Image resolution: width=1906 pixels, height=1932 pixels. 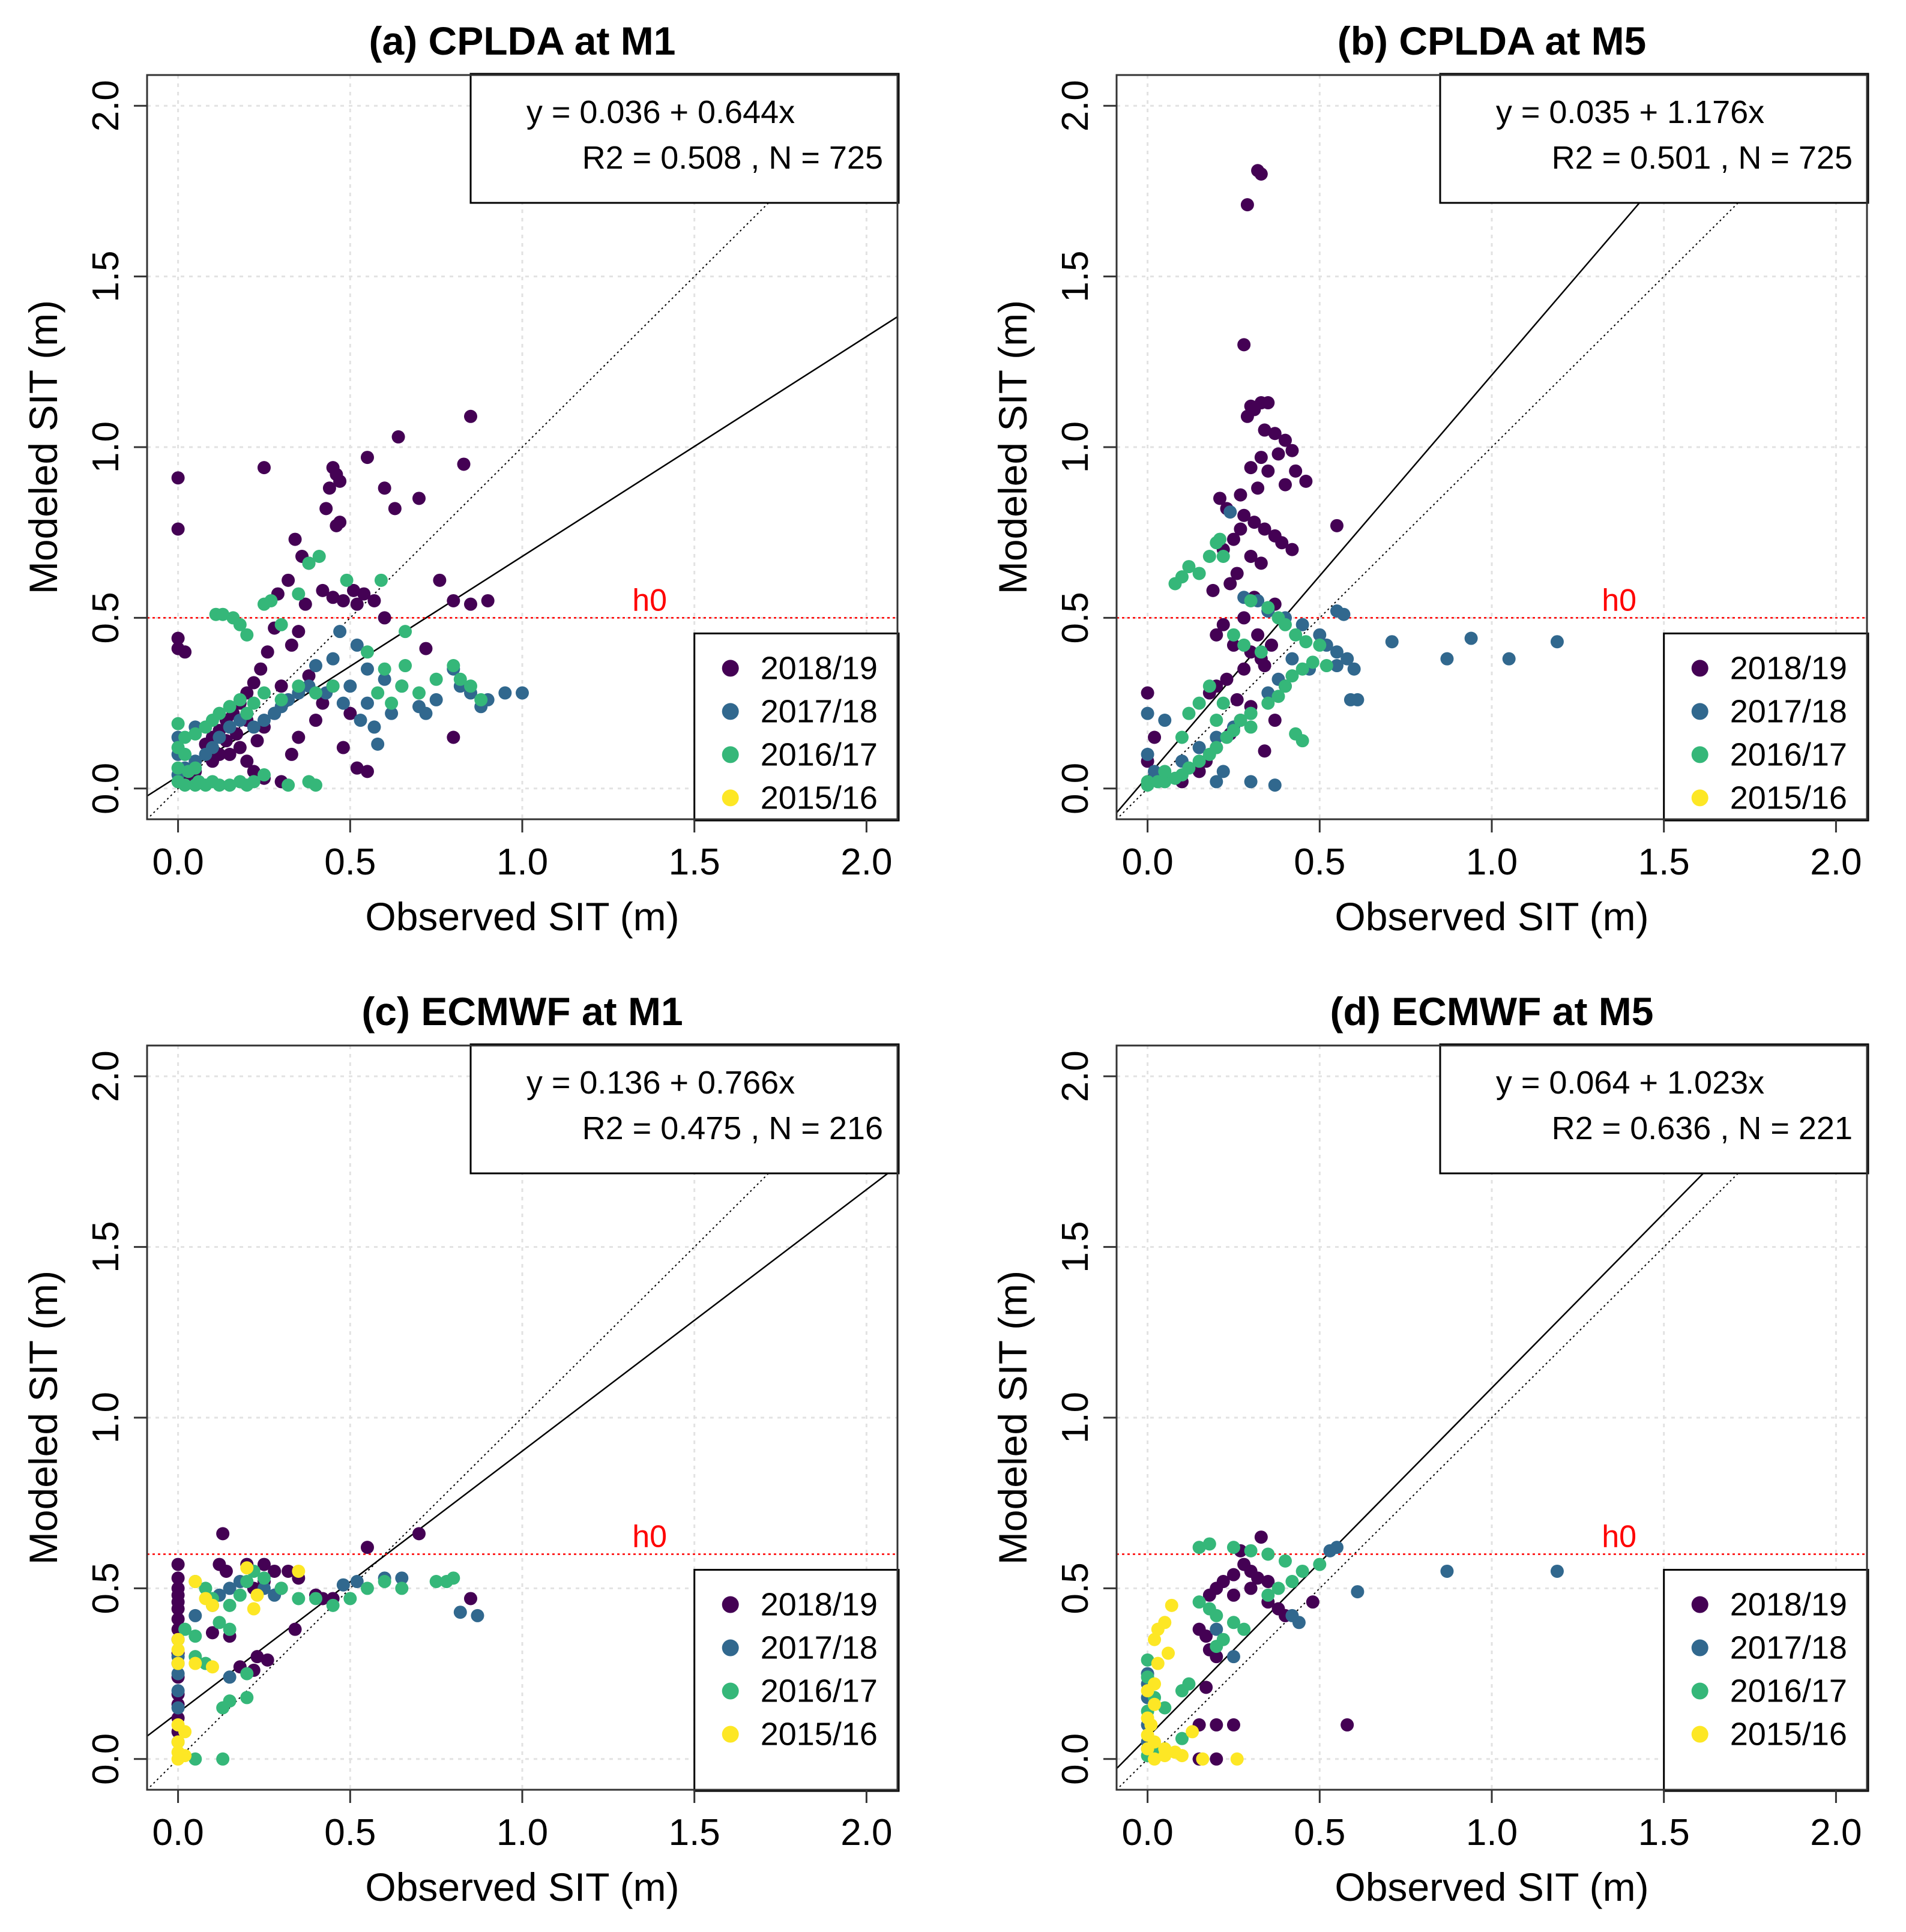 I want to click on y-tick-label: 2.0, so click(x=106, y=1076).